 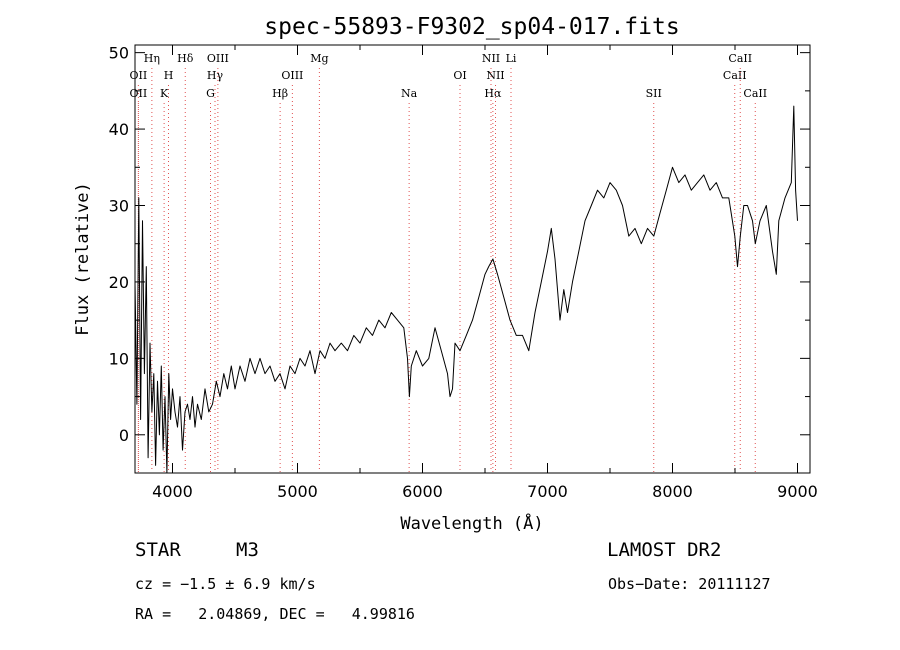 What do you see at coordinates (83, 259) in the screenshot?
I see `y-axis-label: Flux (relative)` at bounding box center [83, 259].